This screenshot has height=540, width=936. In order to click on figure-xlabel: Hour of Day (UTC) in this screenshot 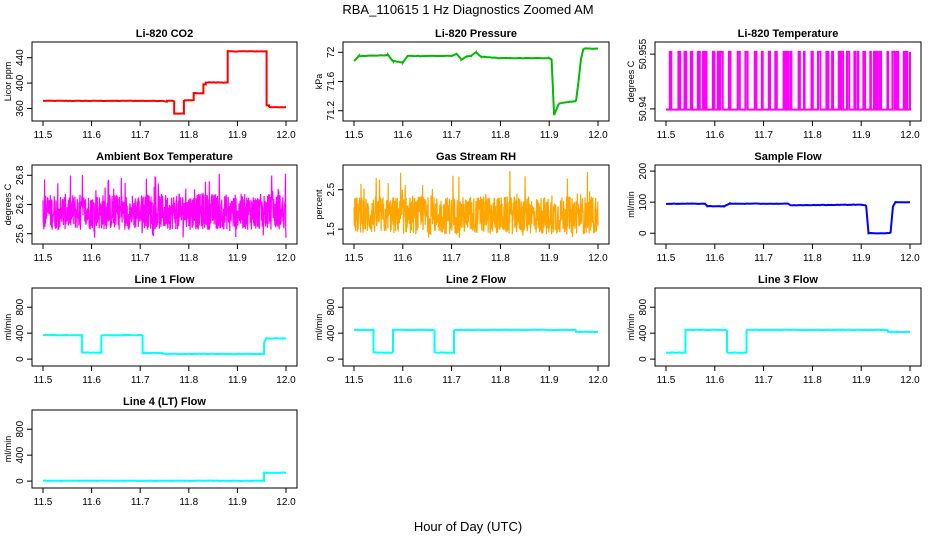, I will do `click(468, 526)`.